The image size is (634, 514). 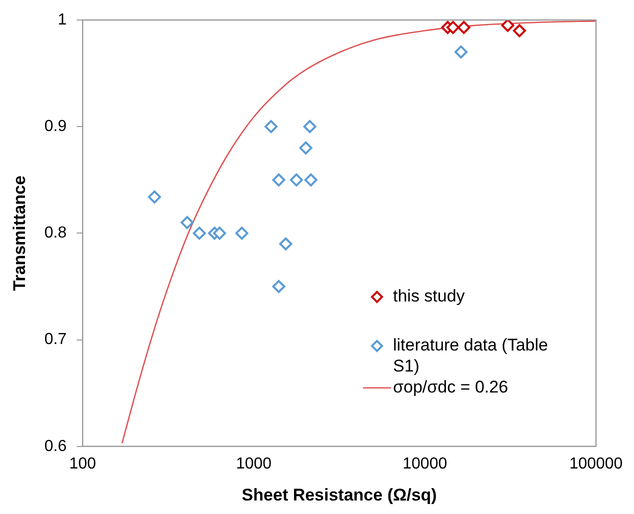 I want to click on y-axis-title: Transmittance, so click(x=19, y=233).